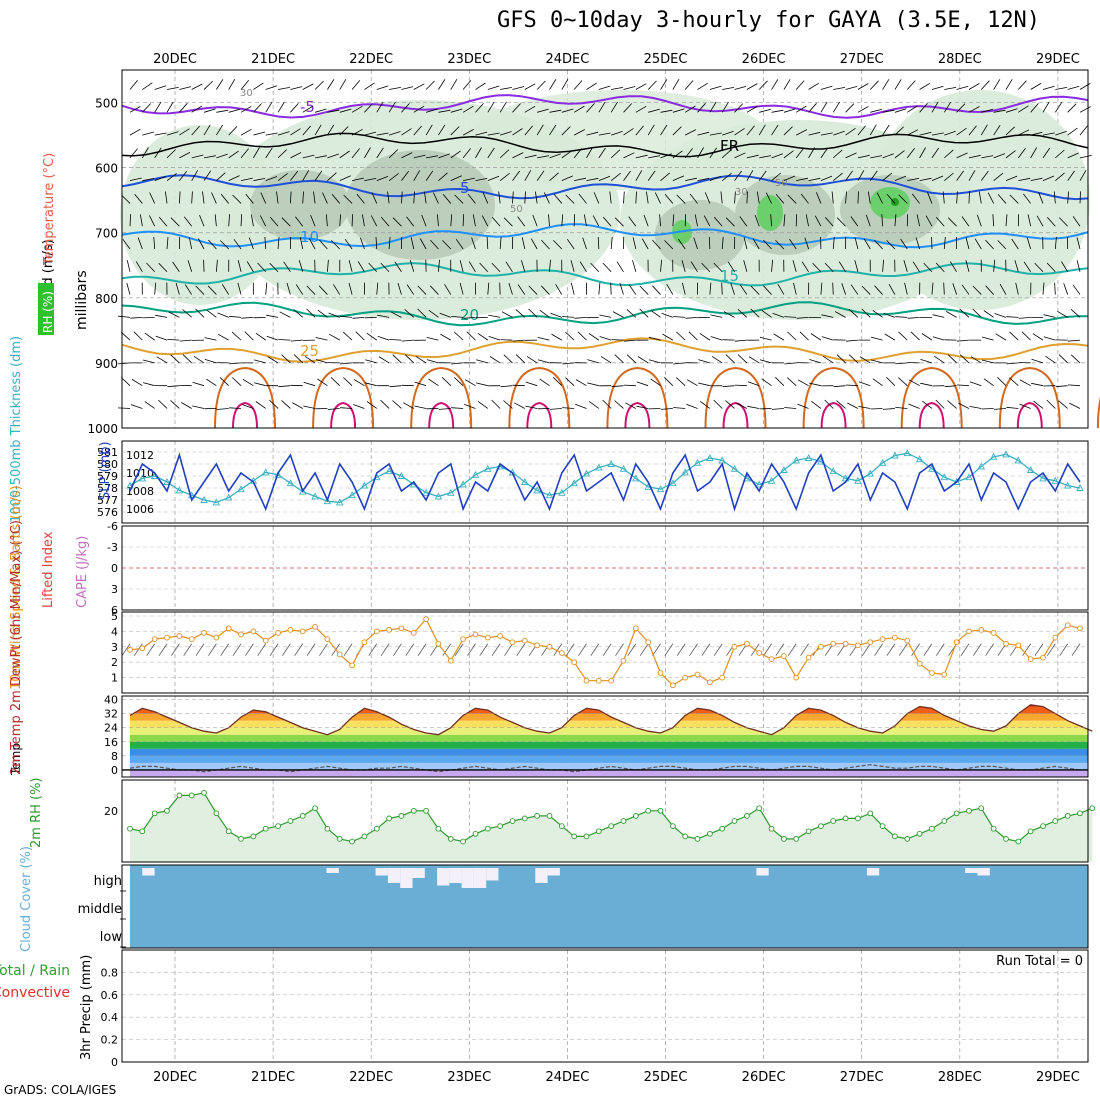 This screenshot has width=1100, height=1100. What do you see at coordinates (605, 314) in the screenshot?
I see `contour-line` at bounding box center [605, 314].